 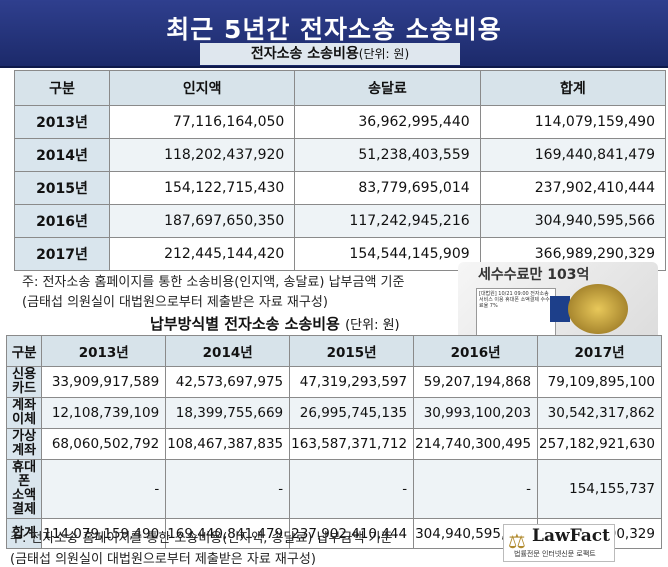 I want to click on table2-cell: 30,993,100,203, so click(x=476, y=413).